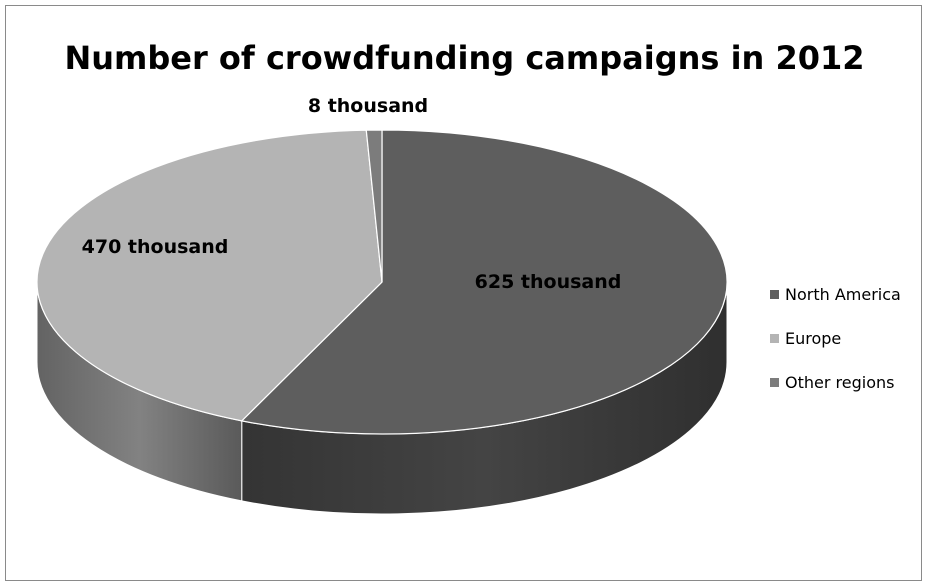  I want to click on data-label-north-america: 625 thousand, so click(548, 282).